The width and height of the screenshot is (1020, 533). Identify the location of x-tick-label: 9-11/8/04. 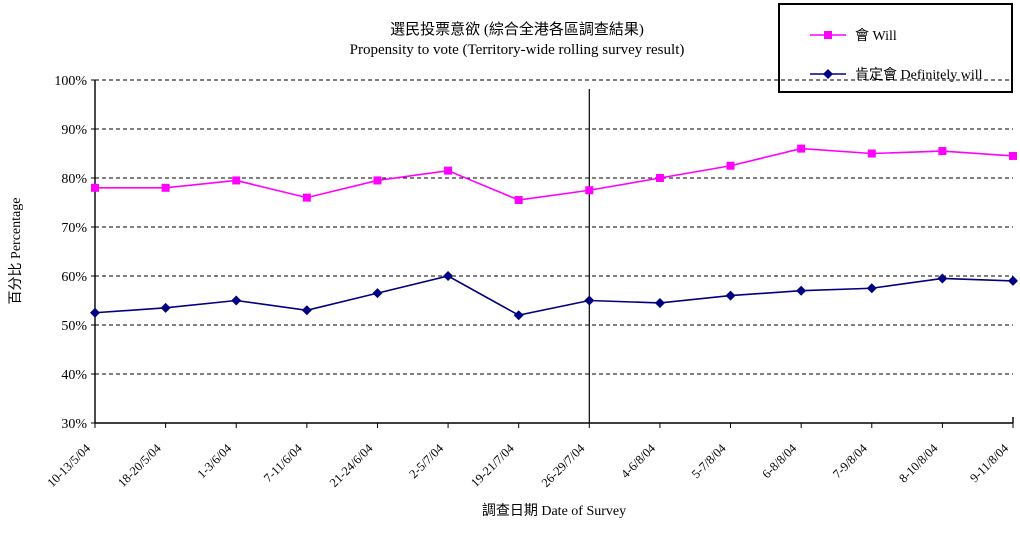
(989, 463).